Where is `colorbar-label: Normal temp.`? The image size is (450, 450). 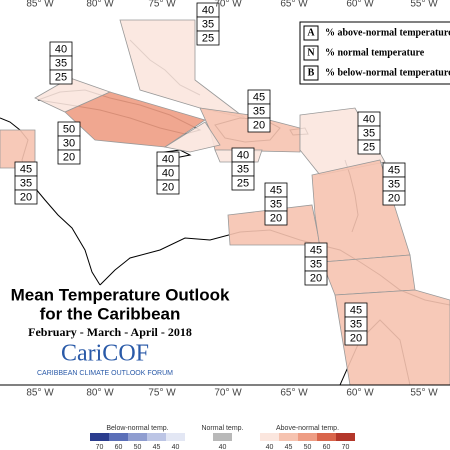 colorbar-label: Normal temp. is located at coordinates (222, 428).